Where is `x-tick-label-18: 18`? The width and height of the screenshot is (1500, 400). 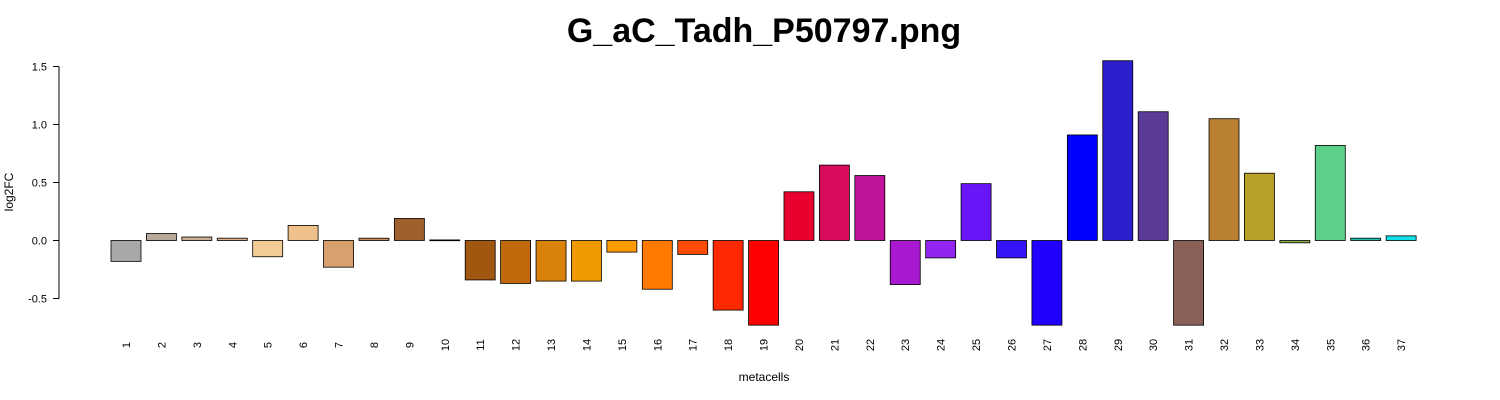
x-tick-label-18: 18 is located at coordinates (729, 345).